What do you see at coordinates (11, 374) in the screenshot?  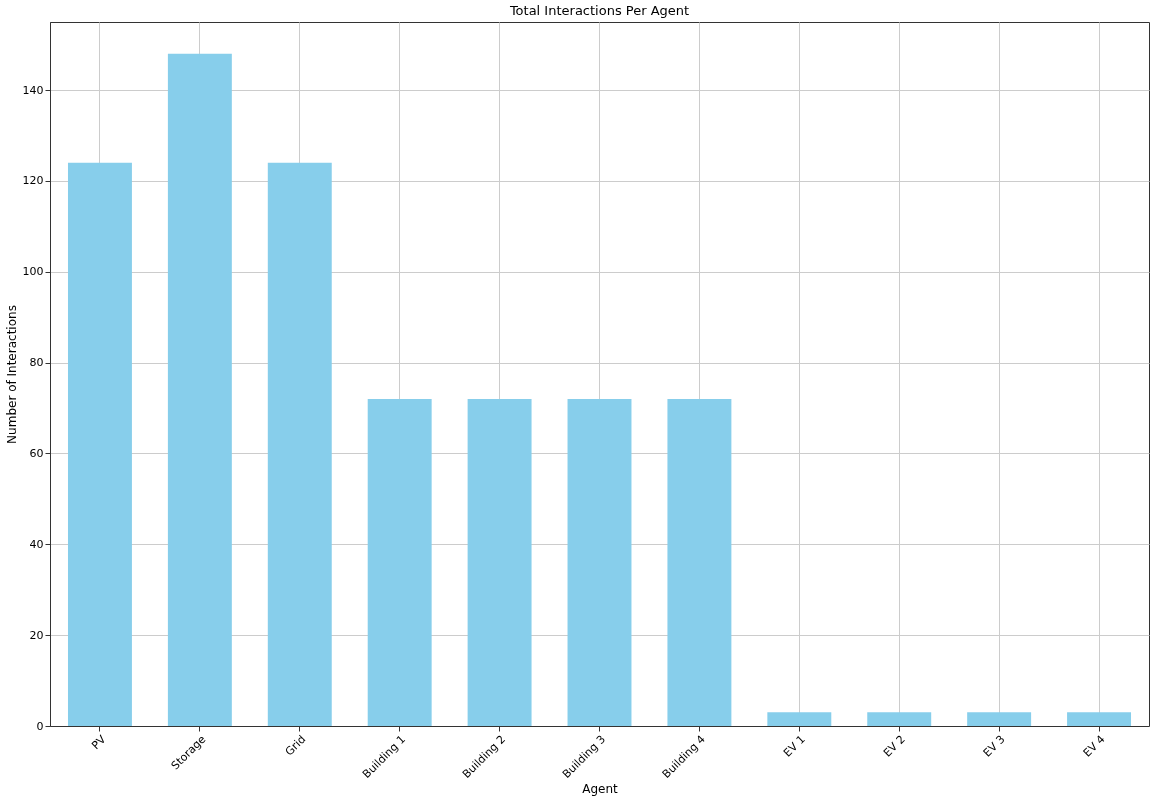 I see `y-axis-title: Number of Interactions` at bounding box center [11, 374].